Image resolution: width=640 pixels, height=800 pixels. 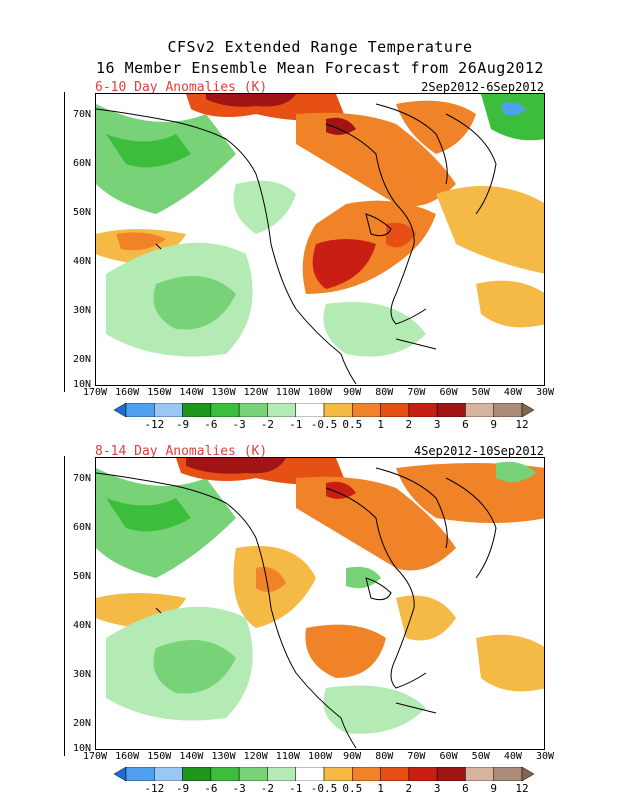 I want to click on lat-label: 20N, so click(x=81, y=359).